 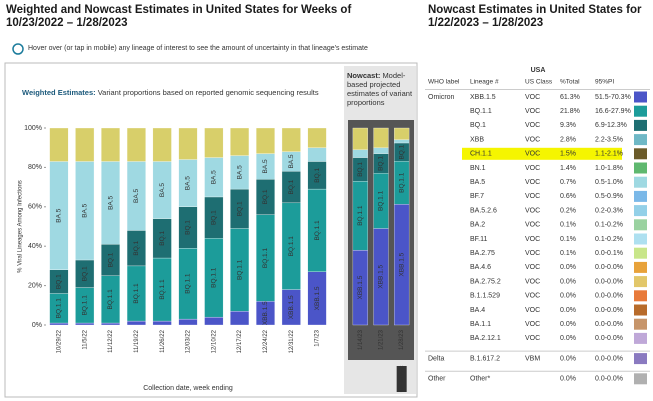 What do you see at coordinates (188, 388) in the screenshot?
I see `x-axis-label: Collection date, week ending` at bounding box center [188, 388].